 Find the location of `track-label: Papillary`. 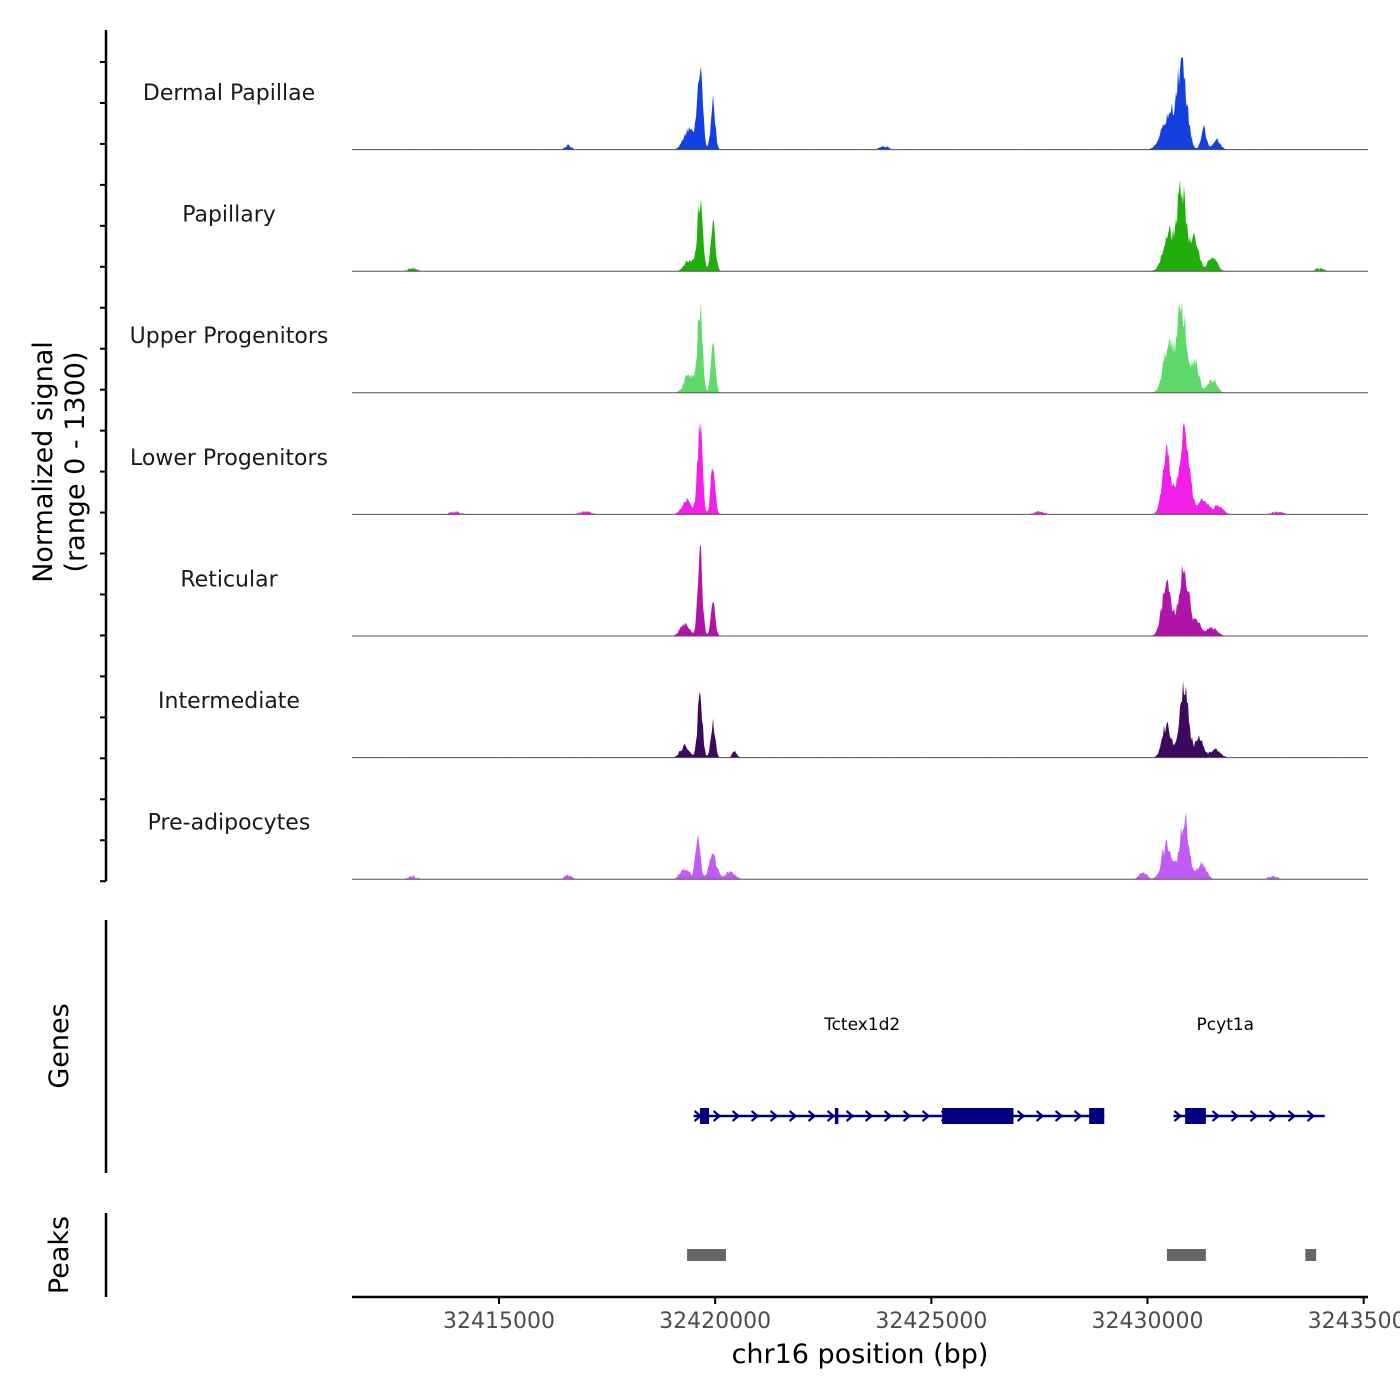

track-label: Papillary is located at coordinates (229, 215).